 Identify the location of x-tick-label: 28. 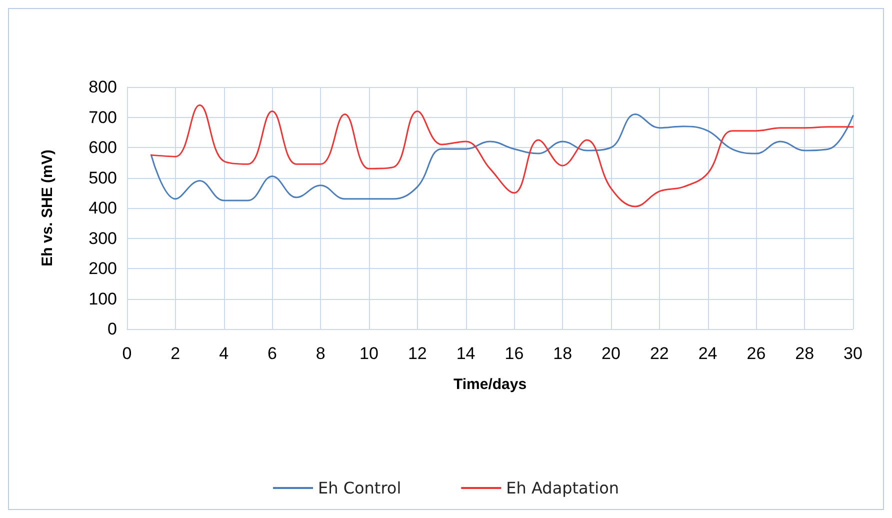
(804, 353).